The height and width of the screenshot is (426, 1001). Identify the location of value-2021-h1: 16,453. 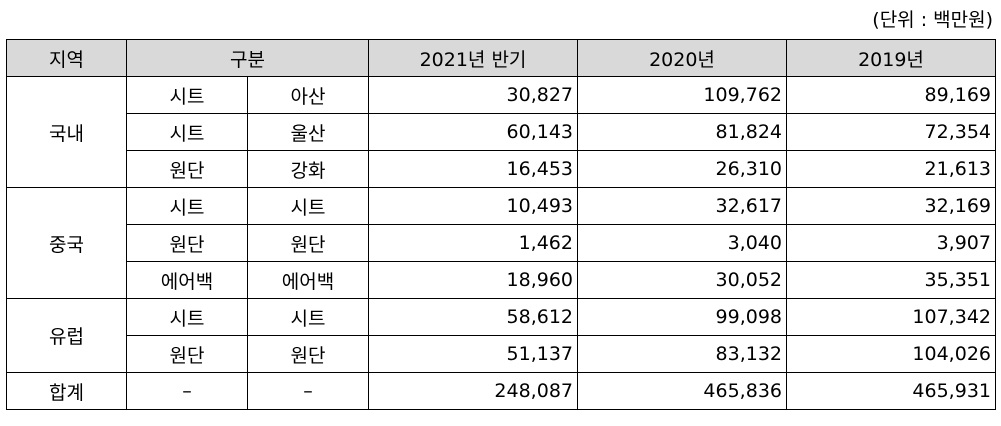
(473, 169).